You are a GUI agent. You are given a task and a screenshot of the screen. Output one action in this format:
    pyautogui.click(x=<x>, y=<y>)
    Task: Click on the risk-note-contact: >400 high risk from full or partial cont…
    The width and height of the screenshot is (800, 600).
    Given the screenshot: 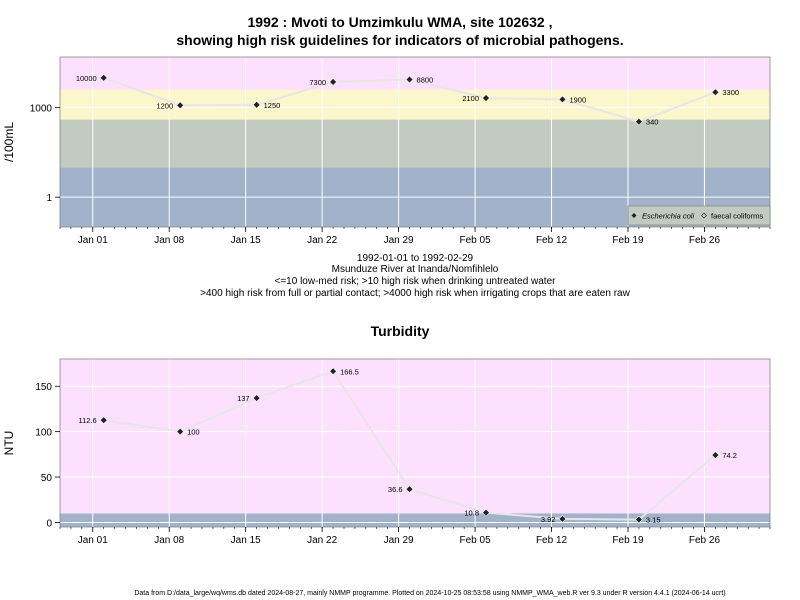 What is the action you would take?
    pyautogui.click(x=415, y=293)
    